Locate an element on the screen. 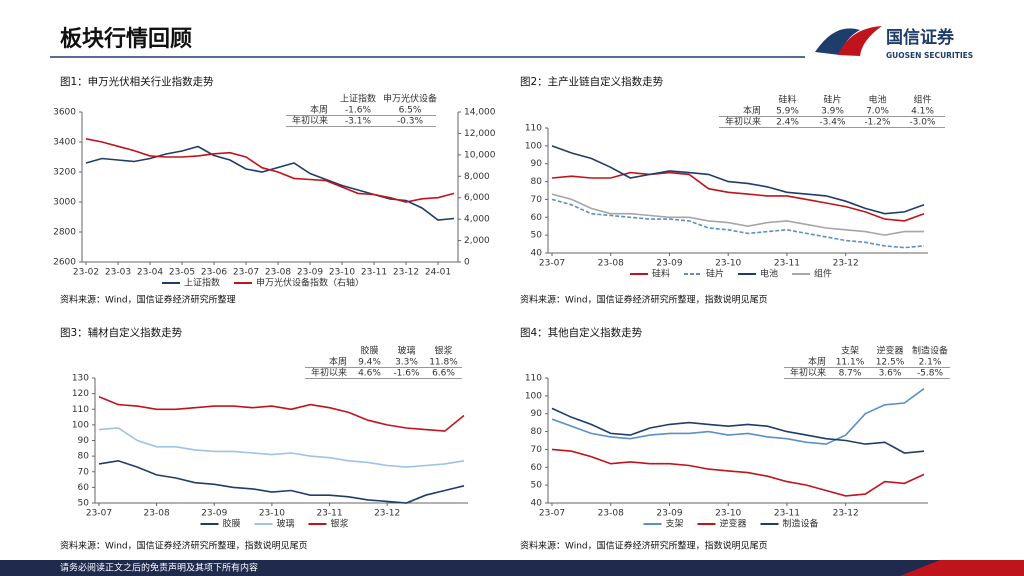 This screenshot has height=576, width=1024. y-tick-label: 3600 is located at coordinates (64, 113).